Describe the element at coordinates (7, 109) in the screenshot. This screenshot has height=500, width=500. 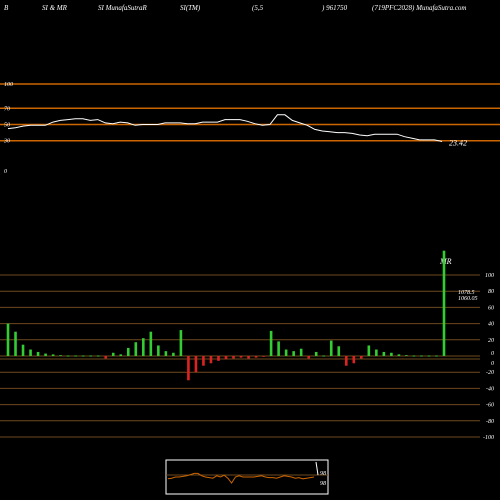
I see `rsi-tick-label: 70` at that location.